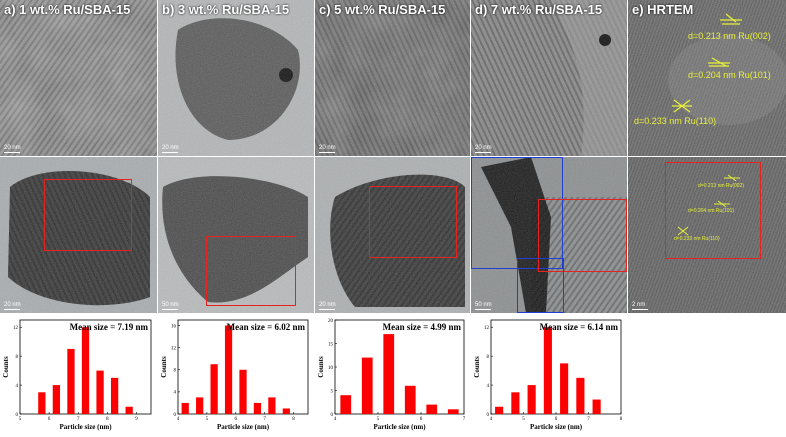  Describe the element at coordinates (78, 78) in the screenshot. I see `tem-image-a-top: 20 nm` at that location.